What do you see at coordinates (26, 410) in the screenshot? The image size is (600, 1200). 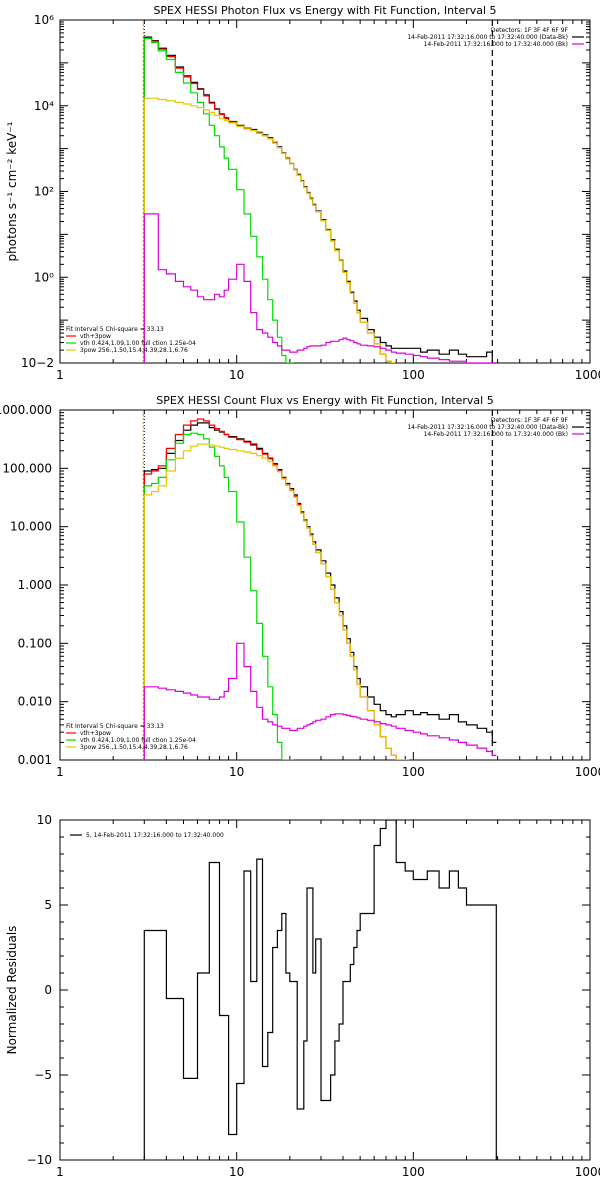 I see `y-tick-label: 1000.000` at bounding box center [26, 410].